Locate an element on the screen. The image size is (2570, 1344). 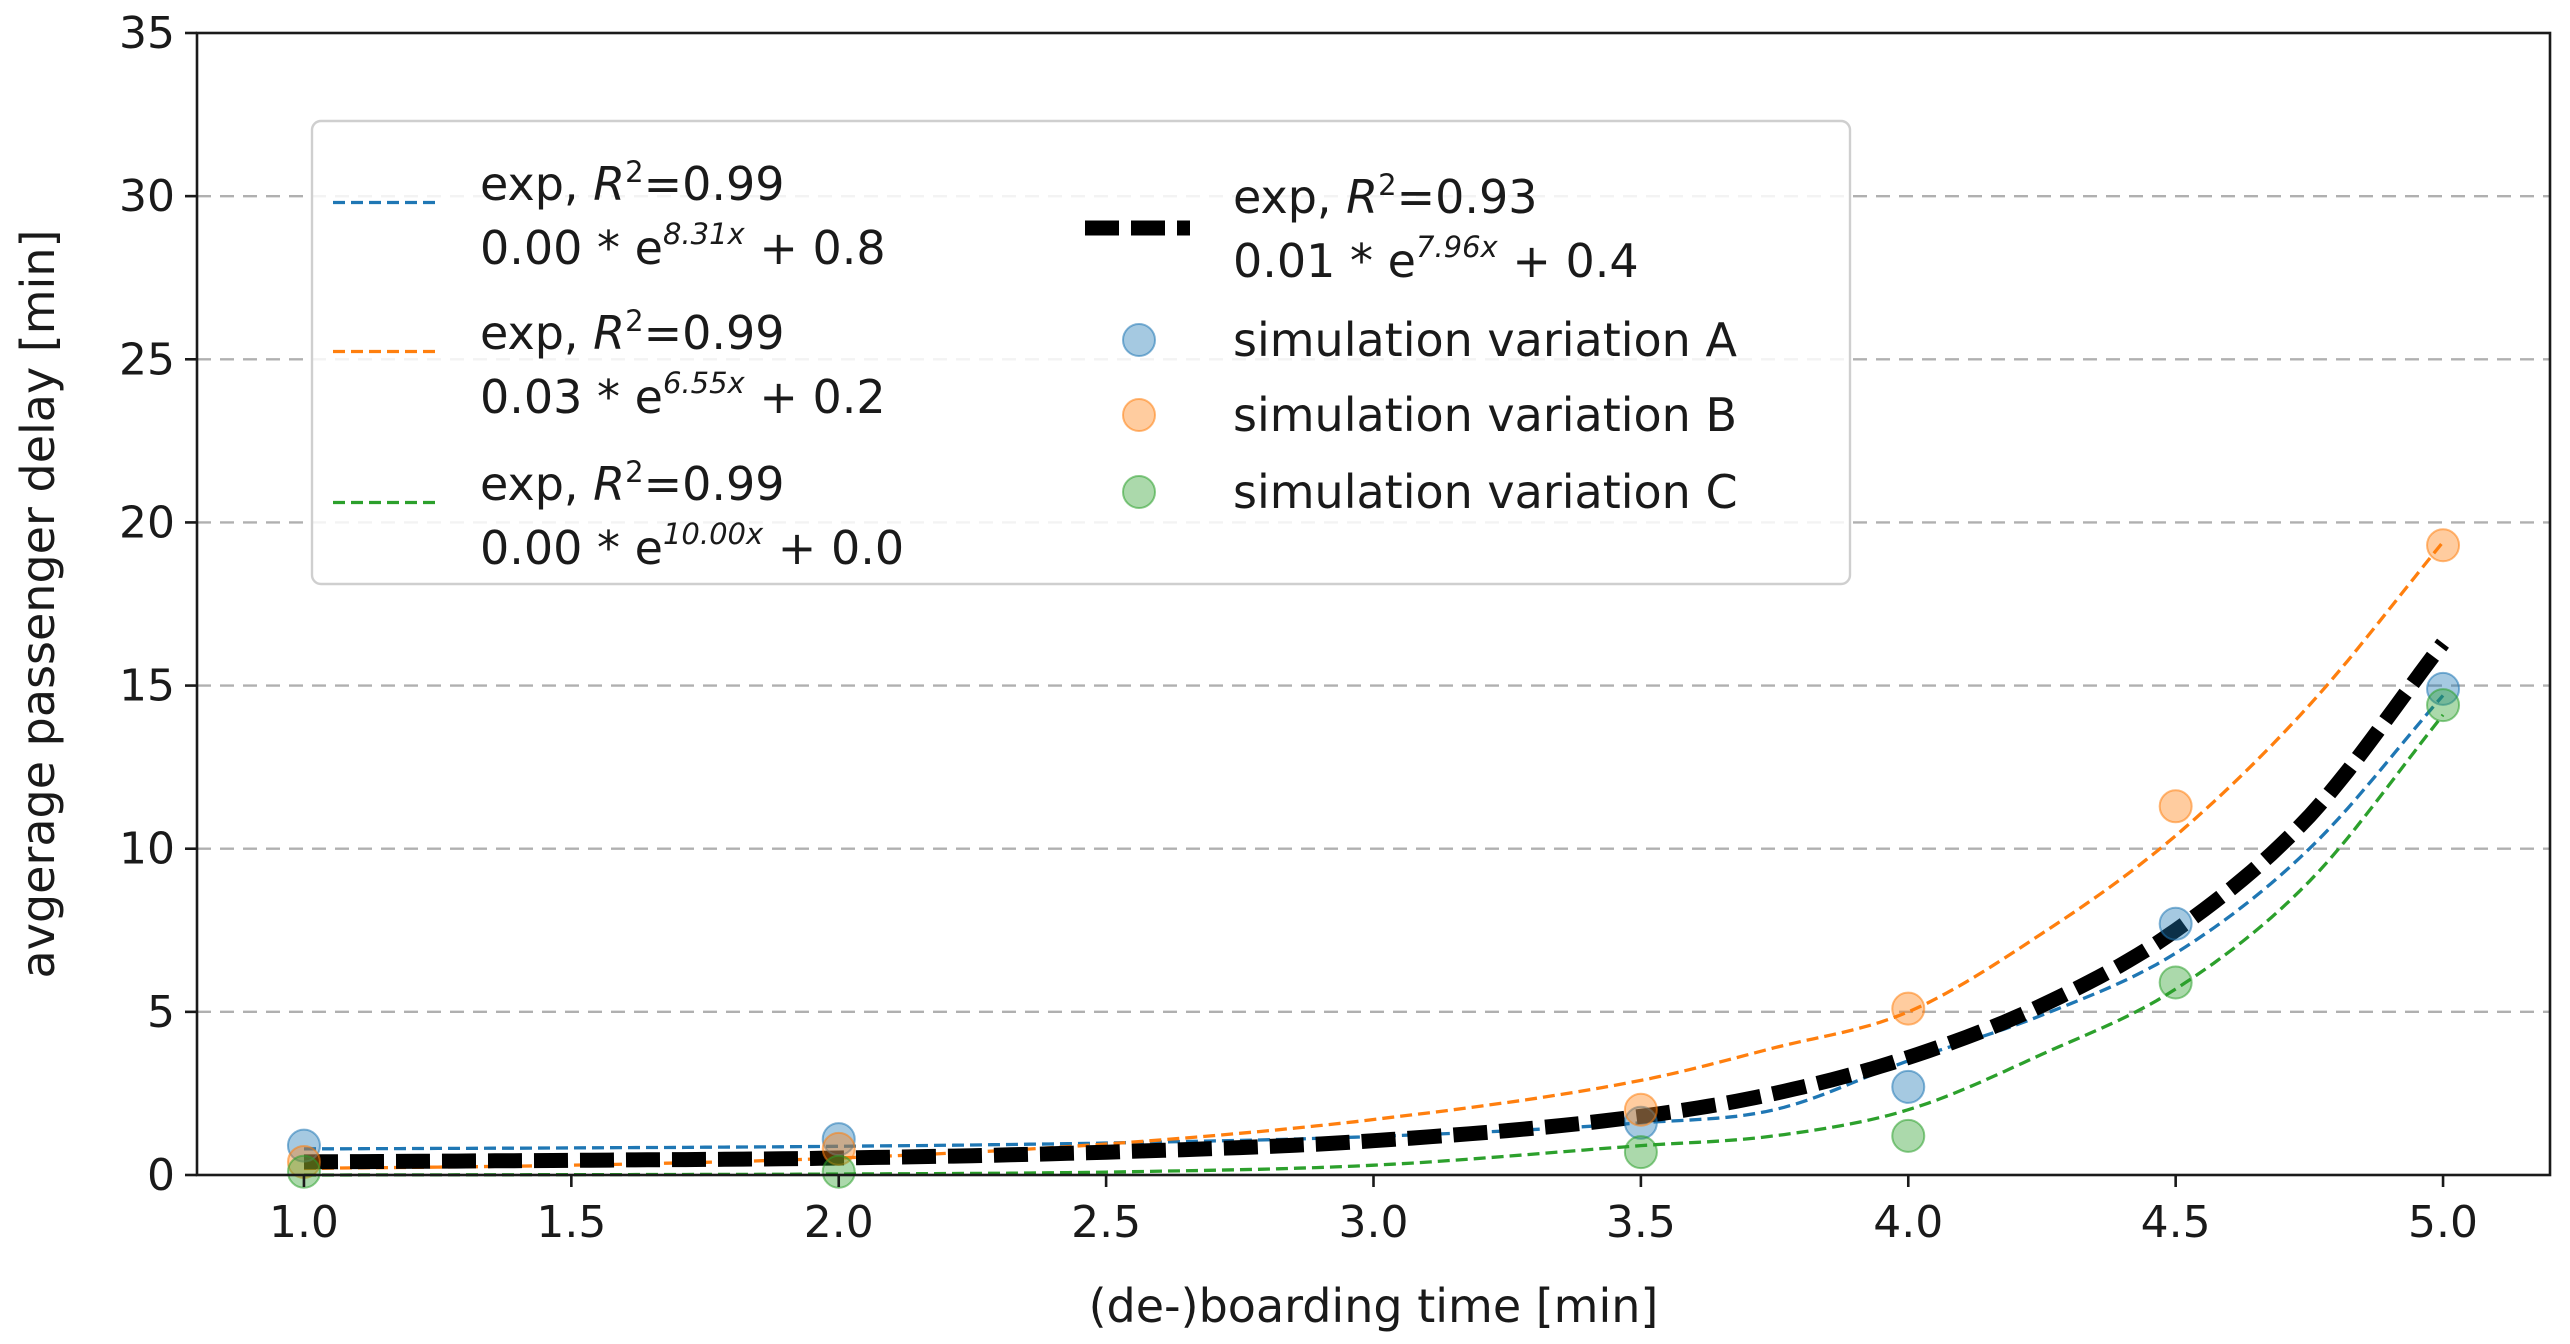
legend-fit-a-r2: exp, R2=0.99 is located at coordinates (632, 183).